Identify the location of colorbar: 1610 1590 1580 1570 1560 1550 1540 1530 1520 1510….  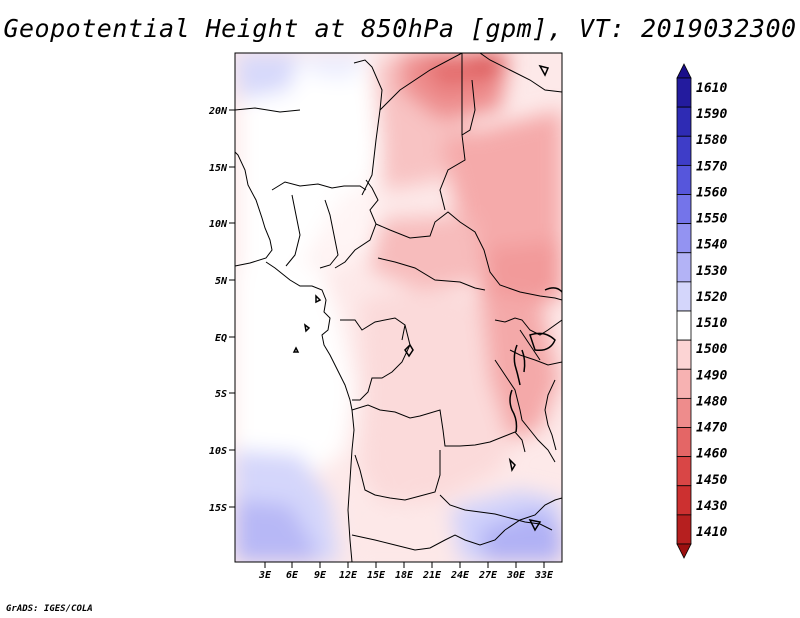
(701, 311).